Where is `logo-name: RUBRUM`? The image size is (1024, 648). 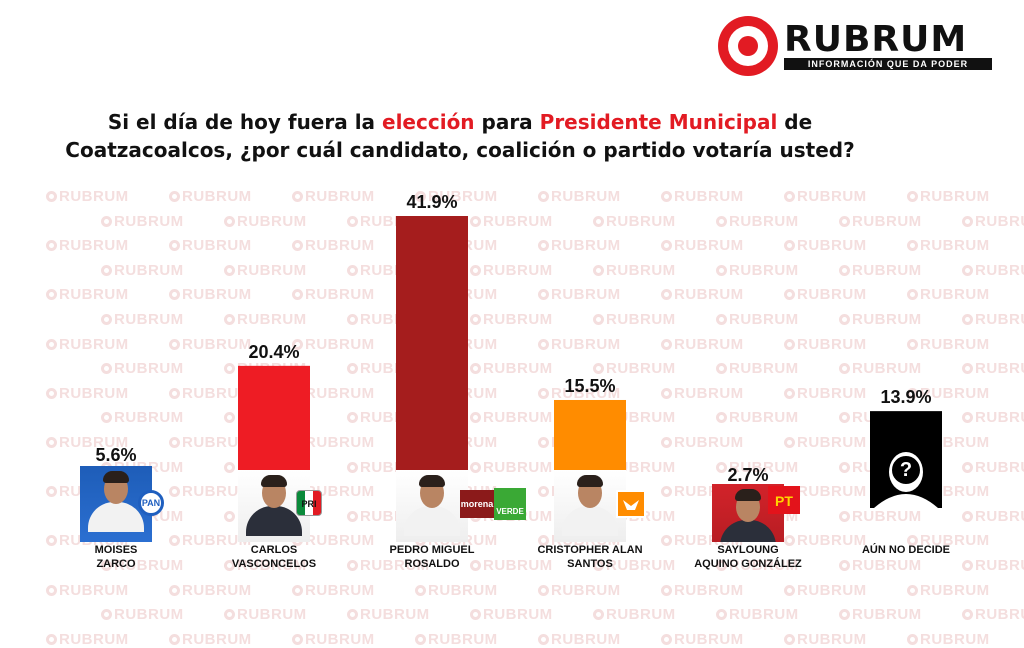
logo-name: RUBRUM is located at coordinates (876, 39).